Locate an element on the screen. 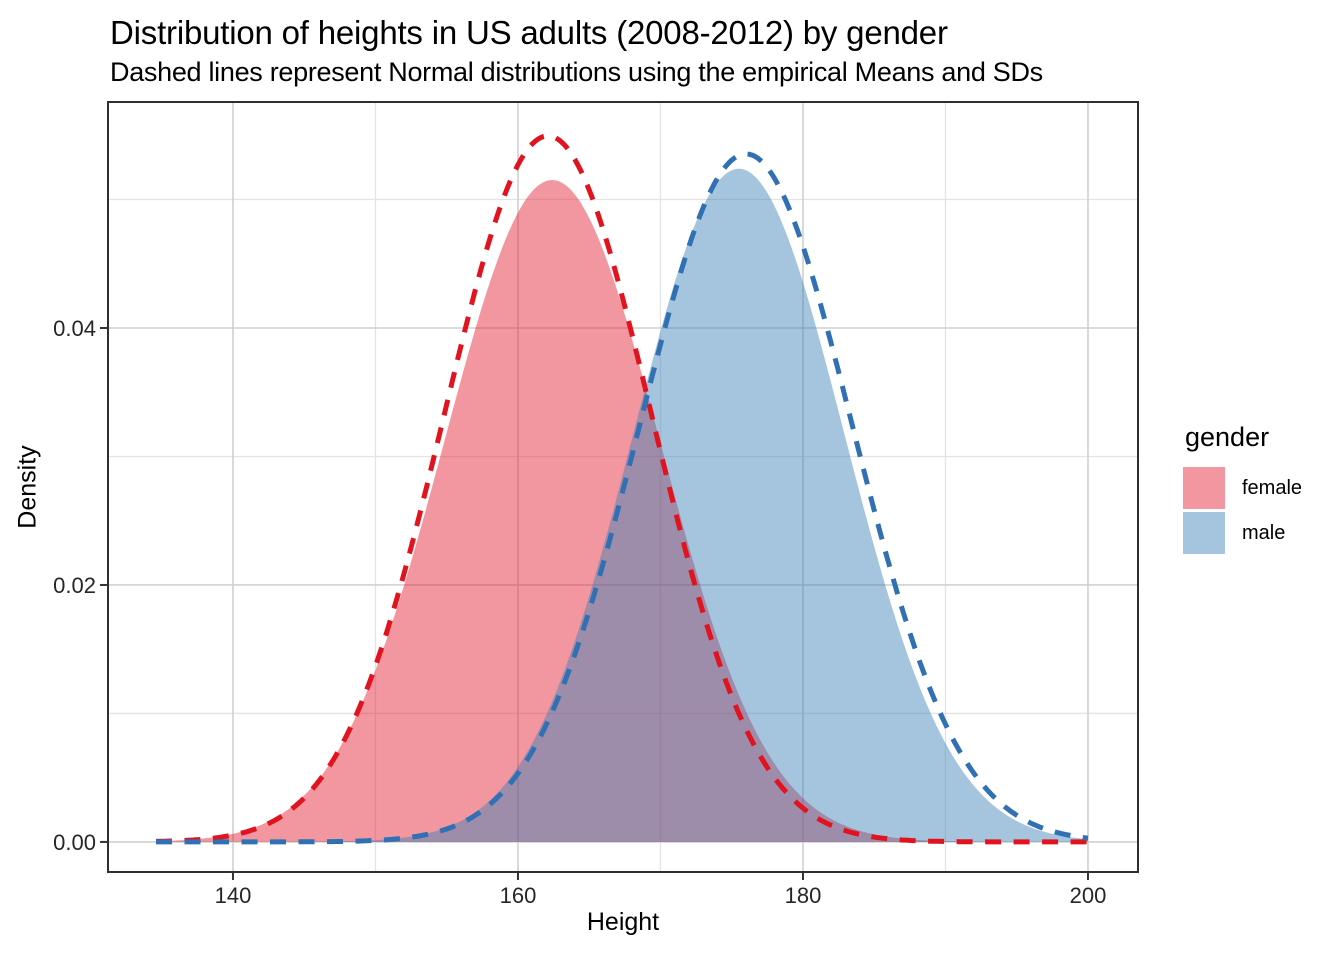  x-axis-title: Height is located at coordinates (623, 922).